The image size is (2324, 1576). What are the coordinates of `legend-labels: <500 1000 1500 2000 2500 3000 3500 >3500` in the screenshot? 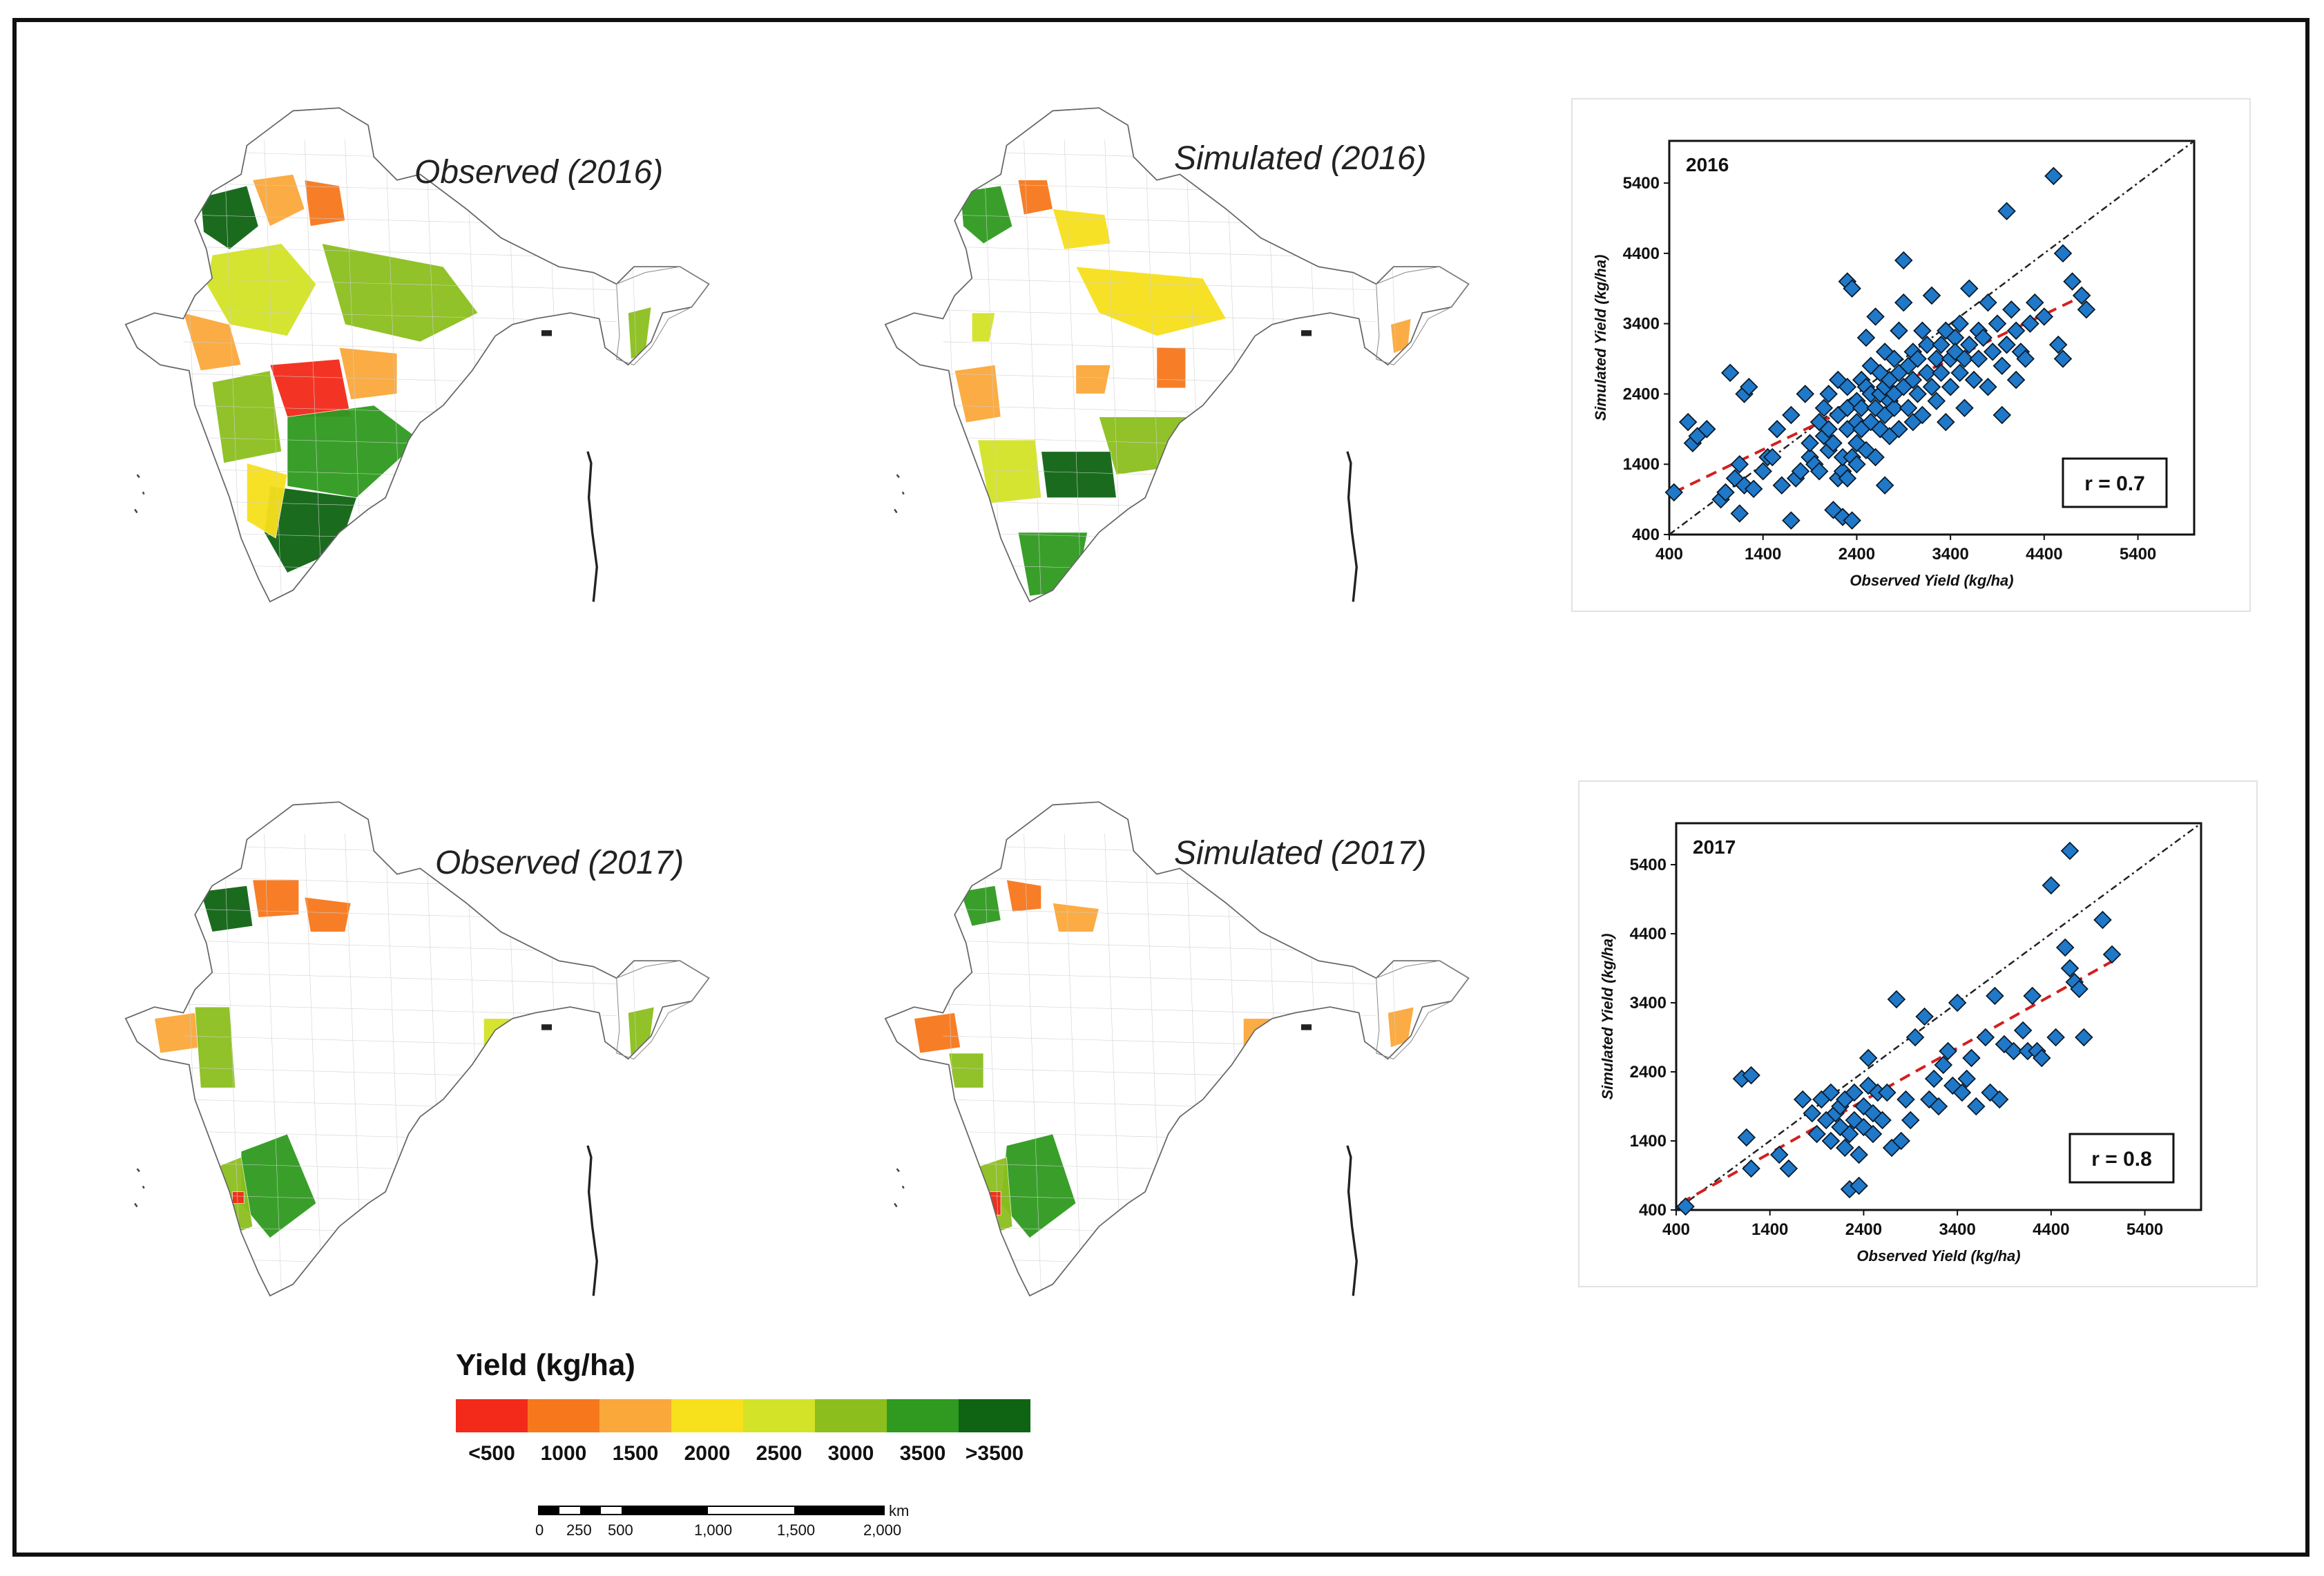 It's located at (743, 1454).